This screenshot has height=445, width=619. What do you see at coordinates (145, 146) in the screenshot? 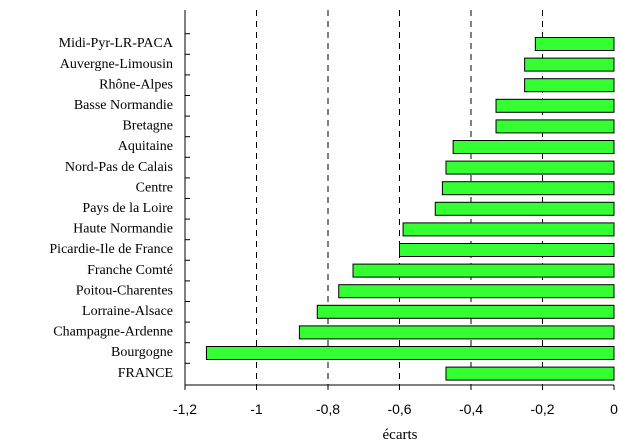
I see `y-tick-label: Aquitaine` at bounding box center [145, 146].